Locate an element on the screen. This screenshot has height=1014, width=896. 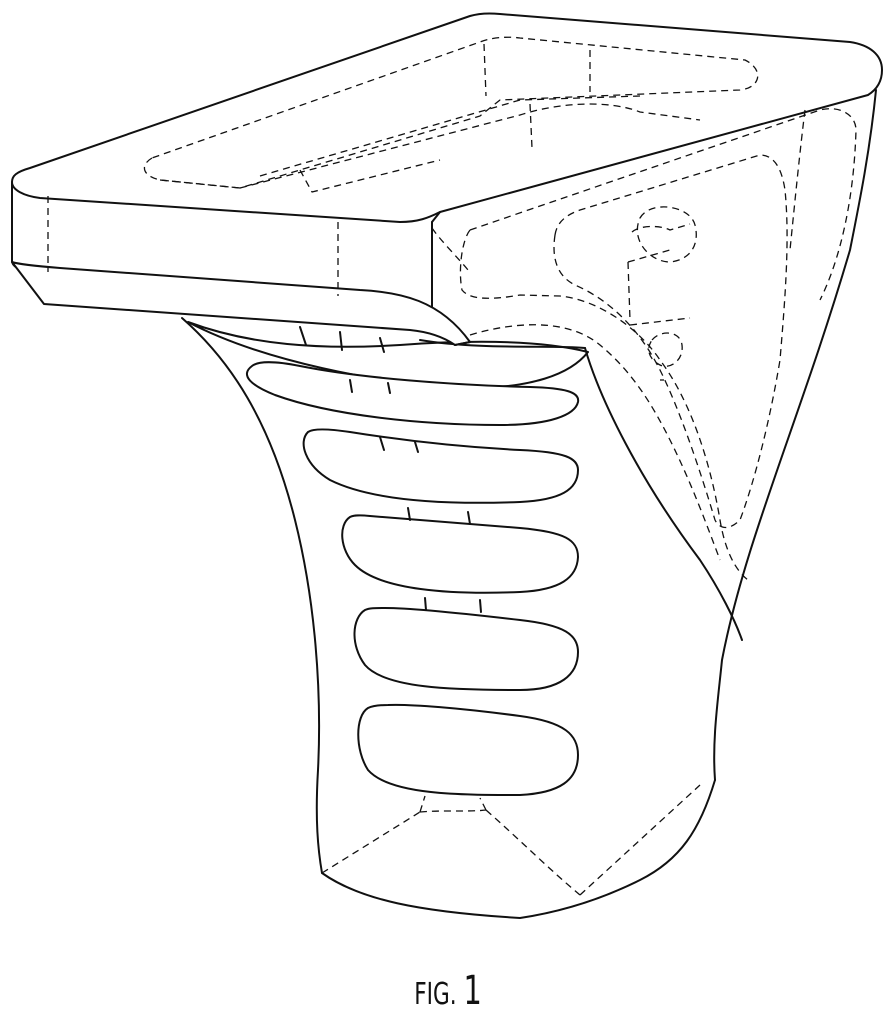
caption-number: 1 is located at coordinates (472, 991).